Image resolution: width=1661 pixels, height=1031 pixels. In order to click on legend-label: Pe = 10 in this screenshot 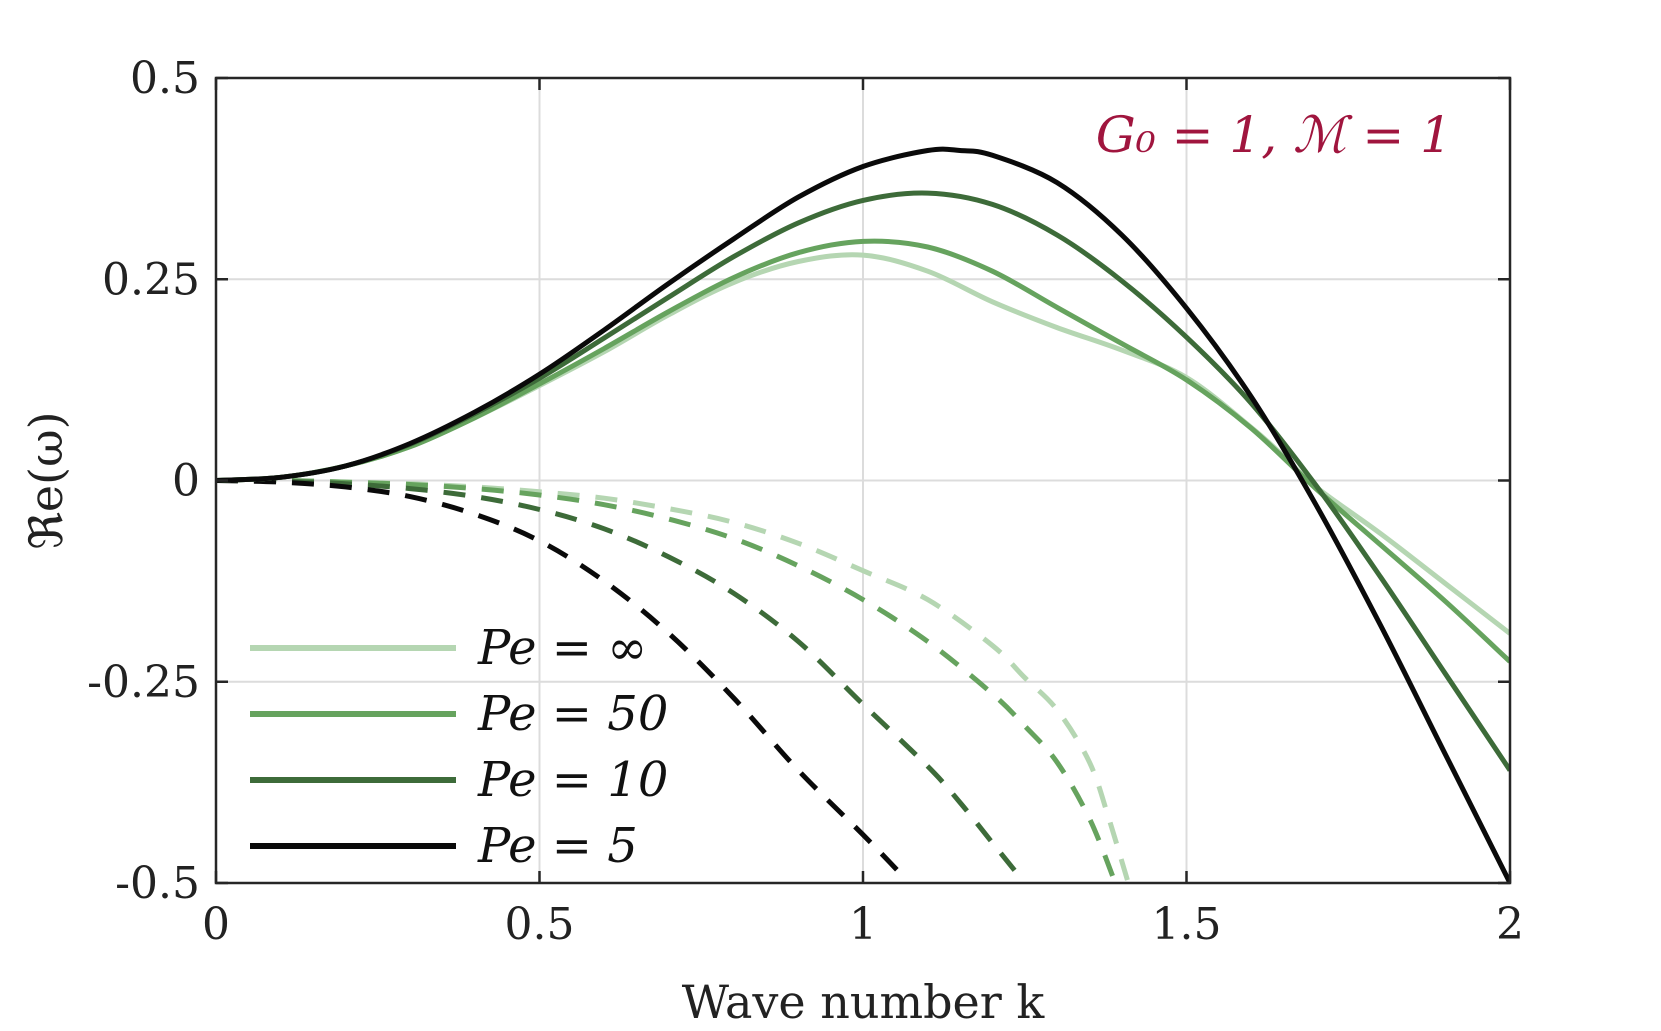, I will do `click(572, 780)`.